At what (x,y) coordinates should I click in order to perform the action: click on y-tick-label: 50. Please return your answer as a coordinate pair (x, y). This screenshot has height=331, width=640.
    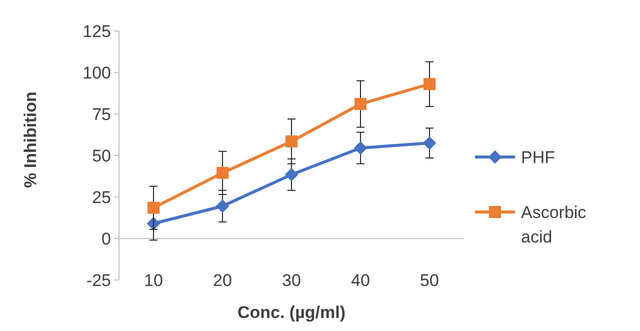
    Looking at the image, I should click on (101, 156).